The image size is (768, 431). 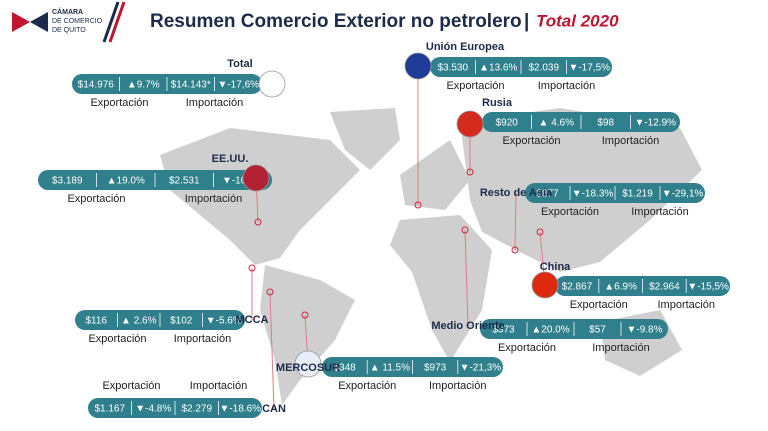 What do you see at coordinates (683, 194) in the screenshot?
I see `cell-value: ▼-29,1%` at bounding box center [683, 194].